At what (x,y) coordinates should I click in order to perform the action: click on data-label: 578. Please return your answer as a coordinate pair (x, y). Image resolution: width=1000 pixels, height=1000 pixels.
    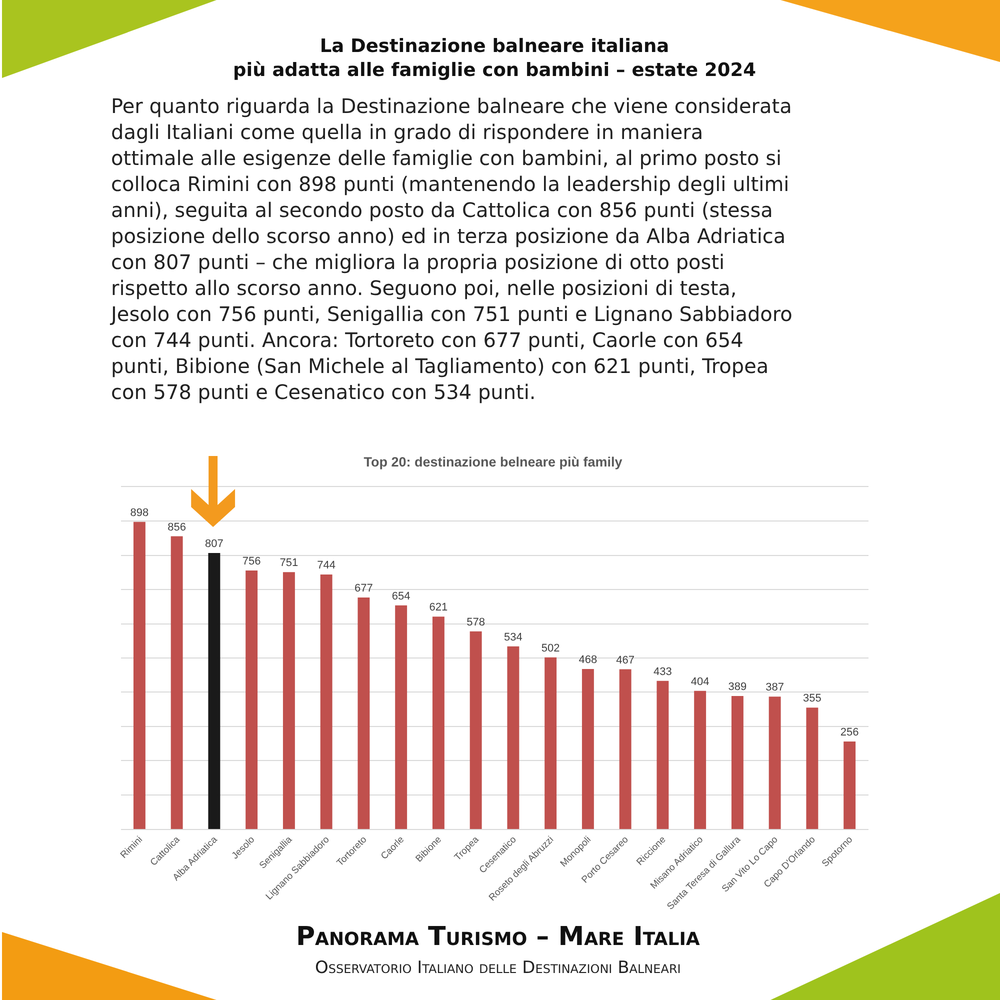
    Looking at the image, I should click on (475, 622).